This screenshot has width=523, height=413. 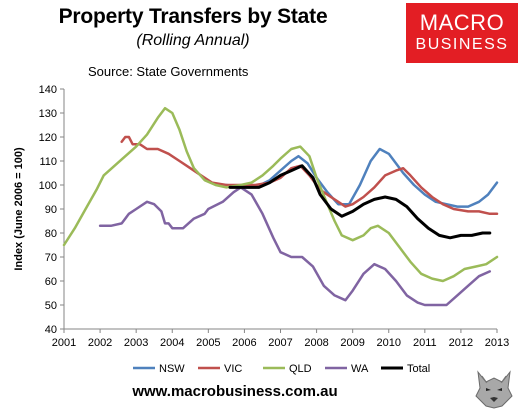 What do you see at coordinates (64, 343) in the screenshot?
I see `x-tick-label: 2001` at bounding box center [64, 343].